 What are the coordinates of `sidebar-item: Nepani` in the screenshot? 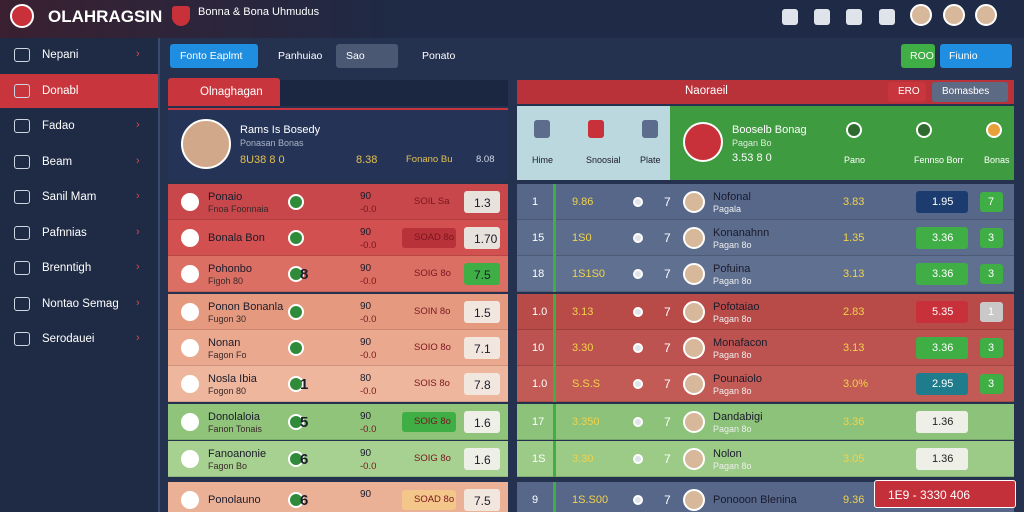 It's located at (60, 55).